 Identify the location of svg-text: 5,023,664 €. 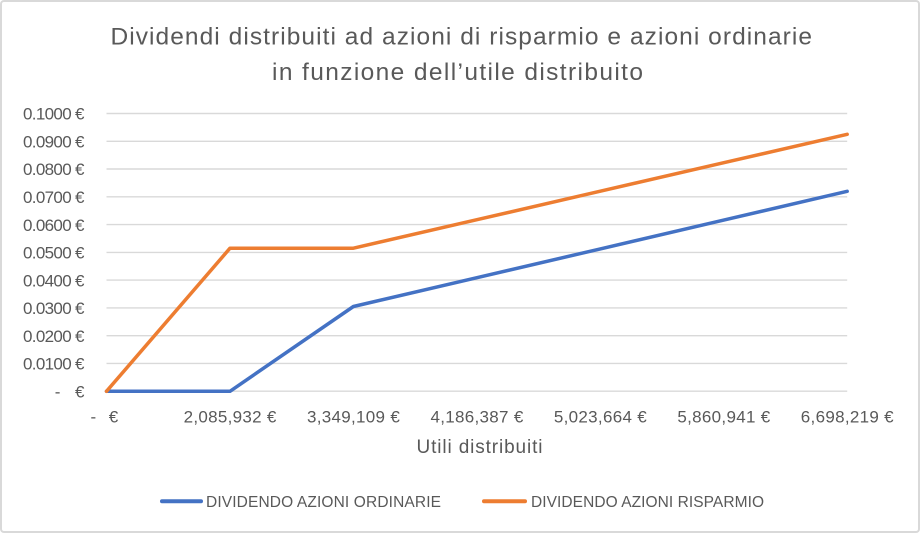
(600, 417).